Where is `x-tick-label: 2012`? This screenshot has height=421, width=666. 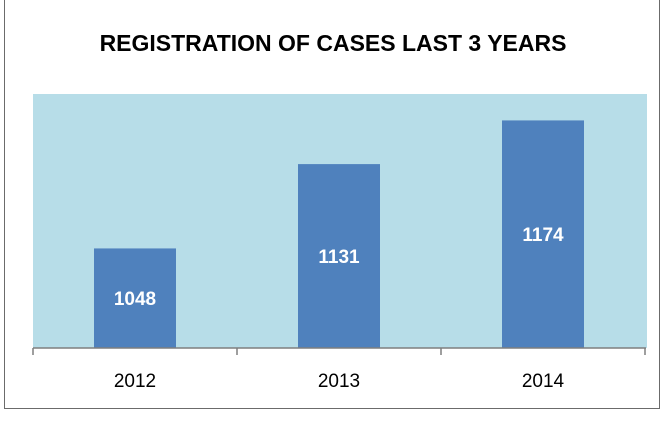 x-tick-label: 2012 is located at coordinates (135, 381).